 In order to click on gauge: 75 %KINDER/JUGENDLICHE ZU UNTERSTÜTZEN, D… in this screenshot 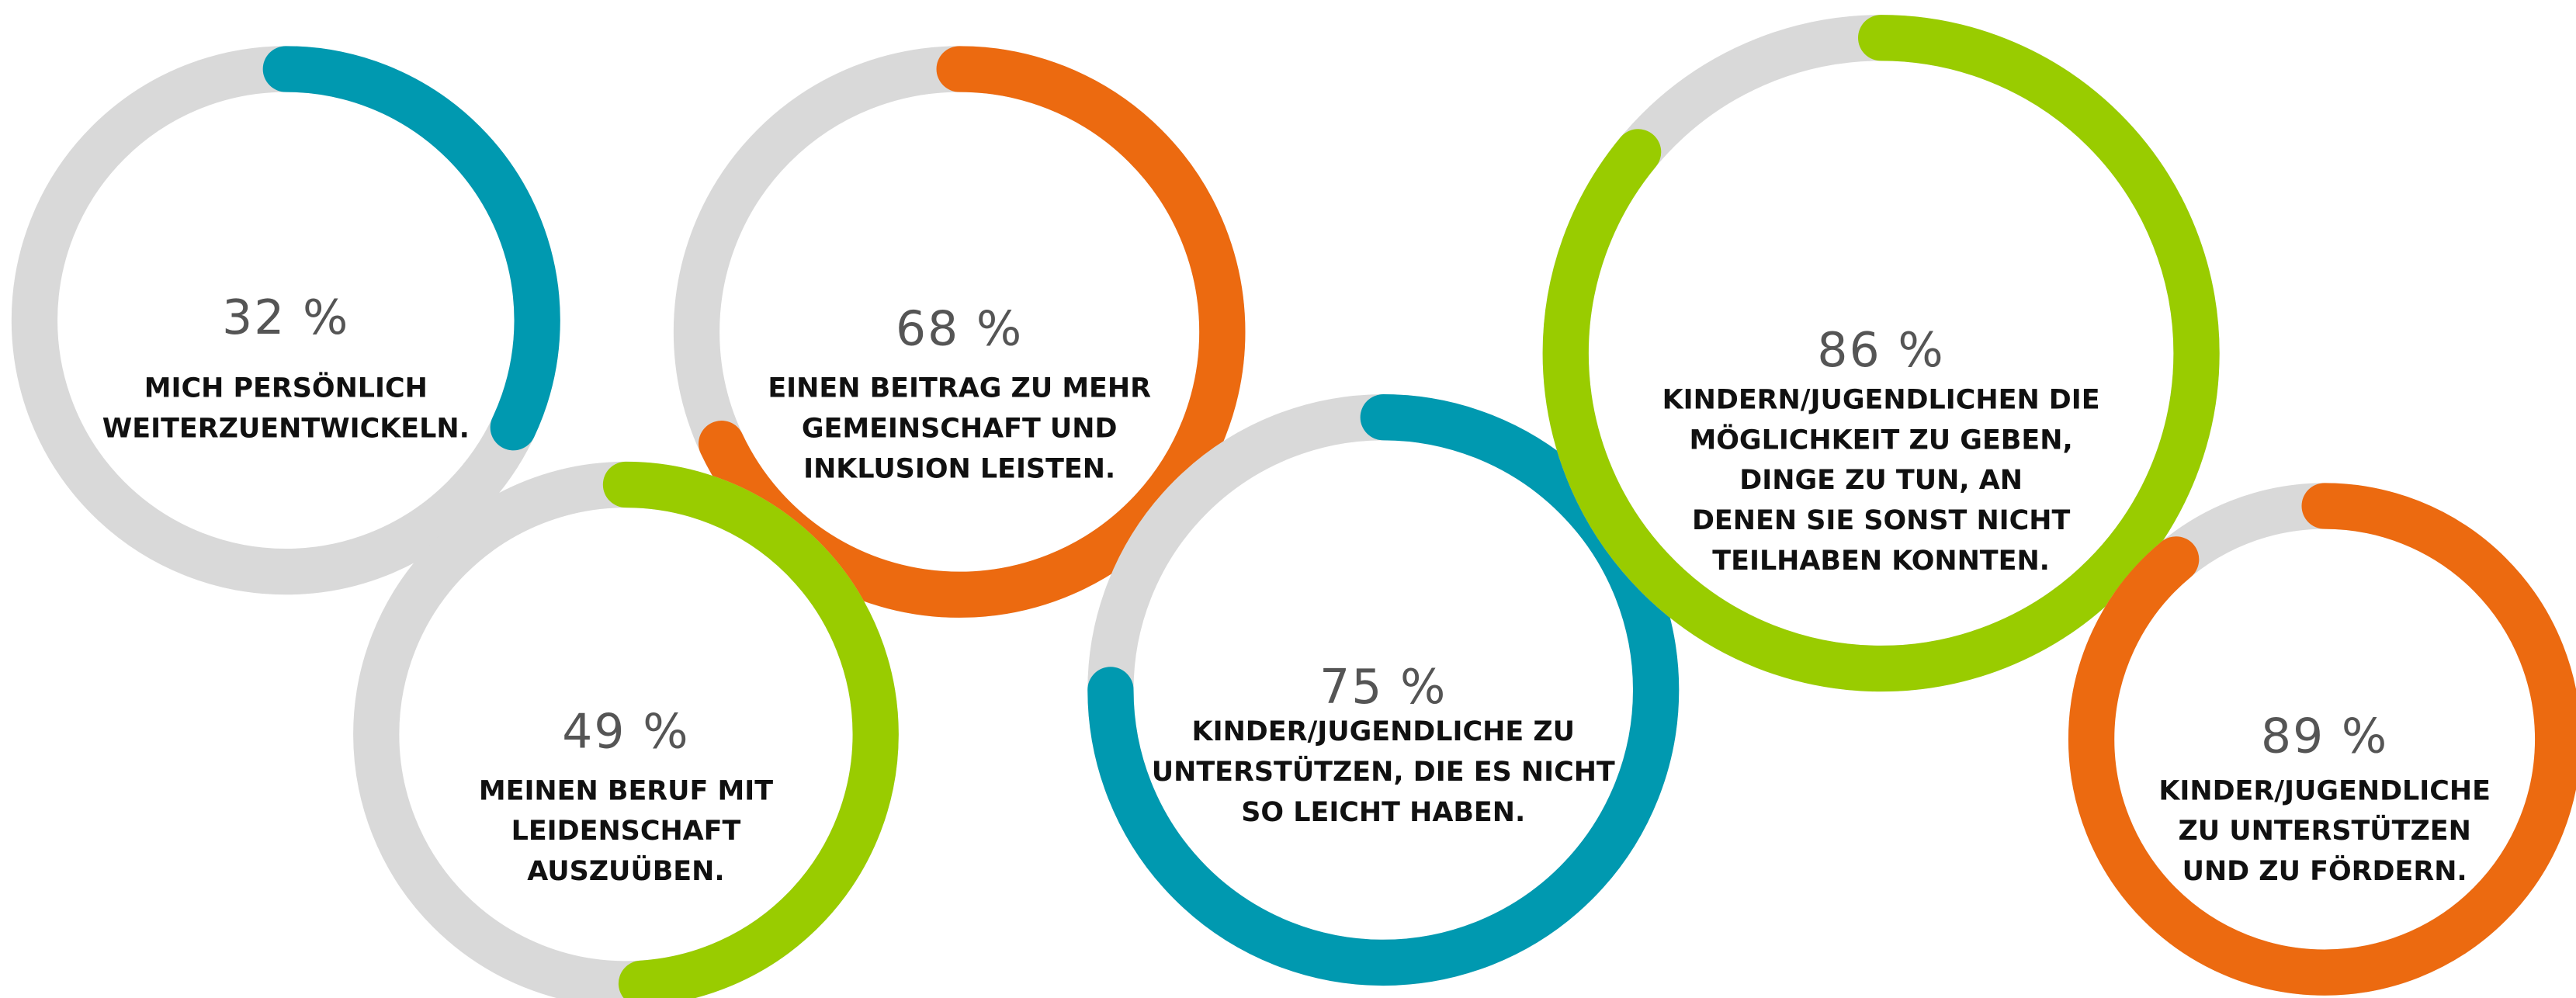, I will do `click(1383, 690)`.